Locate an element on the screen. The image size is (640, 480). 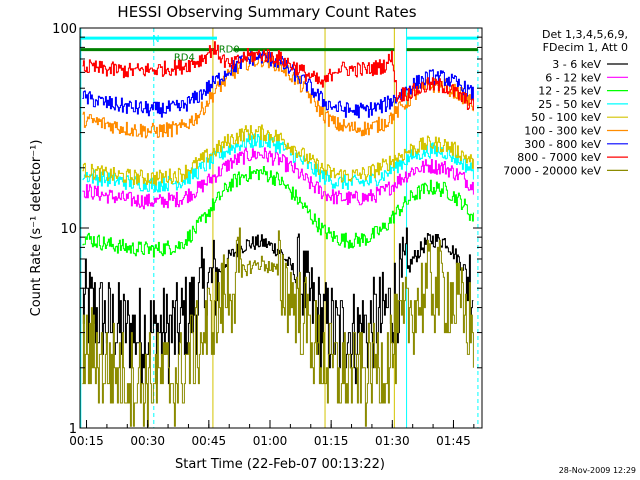
x-tick-label-1: 00:30 is located at coordinates (147, 441).